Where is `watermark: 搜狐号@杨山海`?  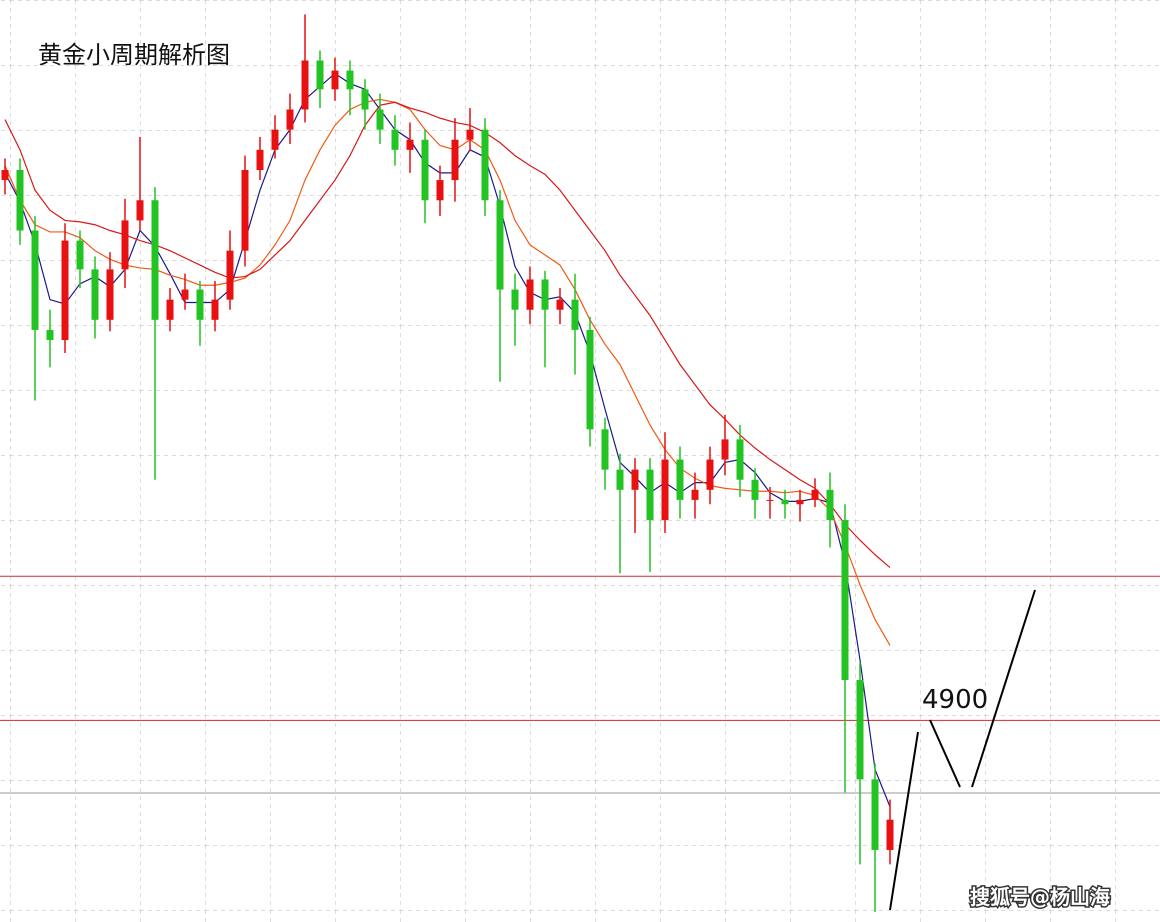
watermark: 搜狐号@杨山海 is located at coordinates (1040, 897).